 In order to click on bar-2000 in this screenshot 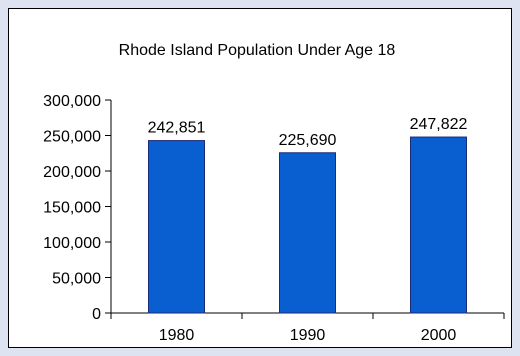, I will do `click(438, 225)`.